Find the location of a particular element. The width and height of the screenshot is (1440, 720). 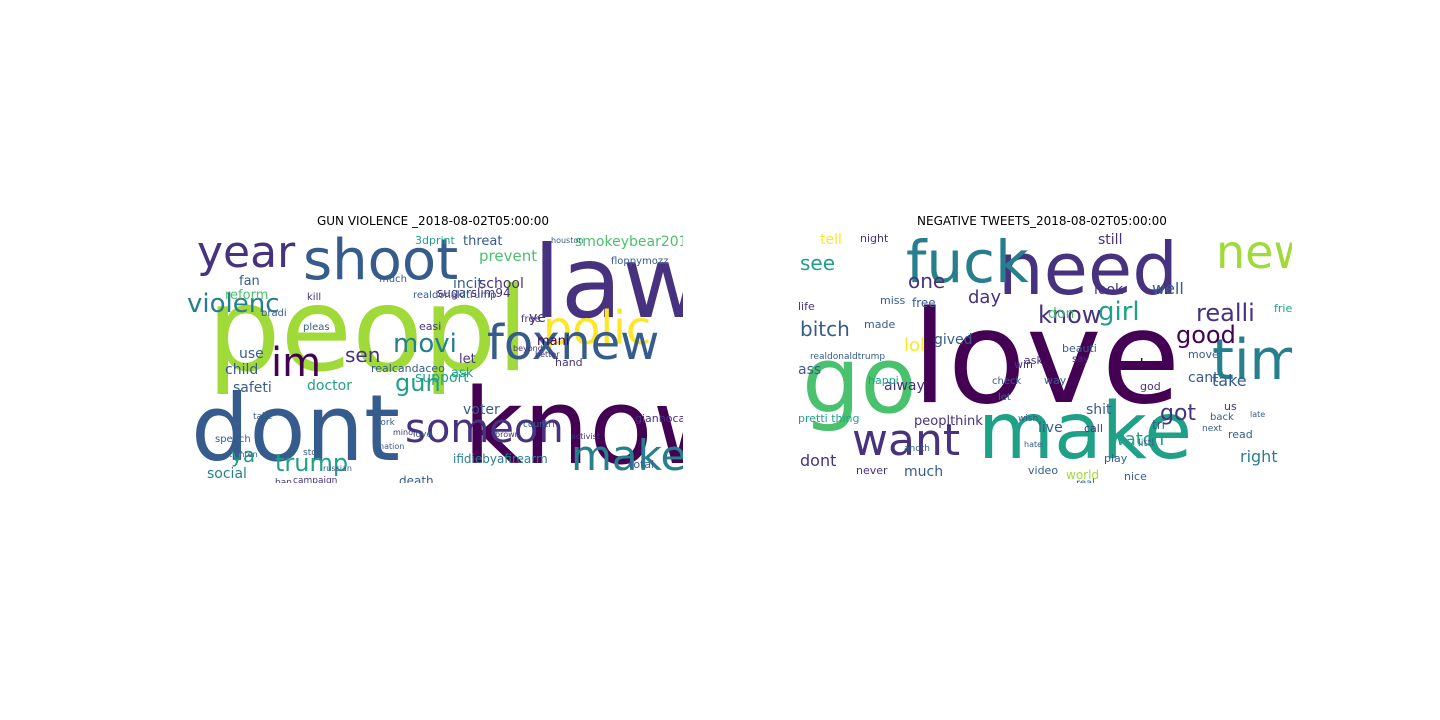

cloud-word: alway is located at coordinates (904, 386).